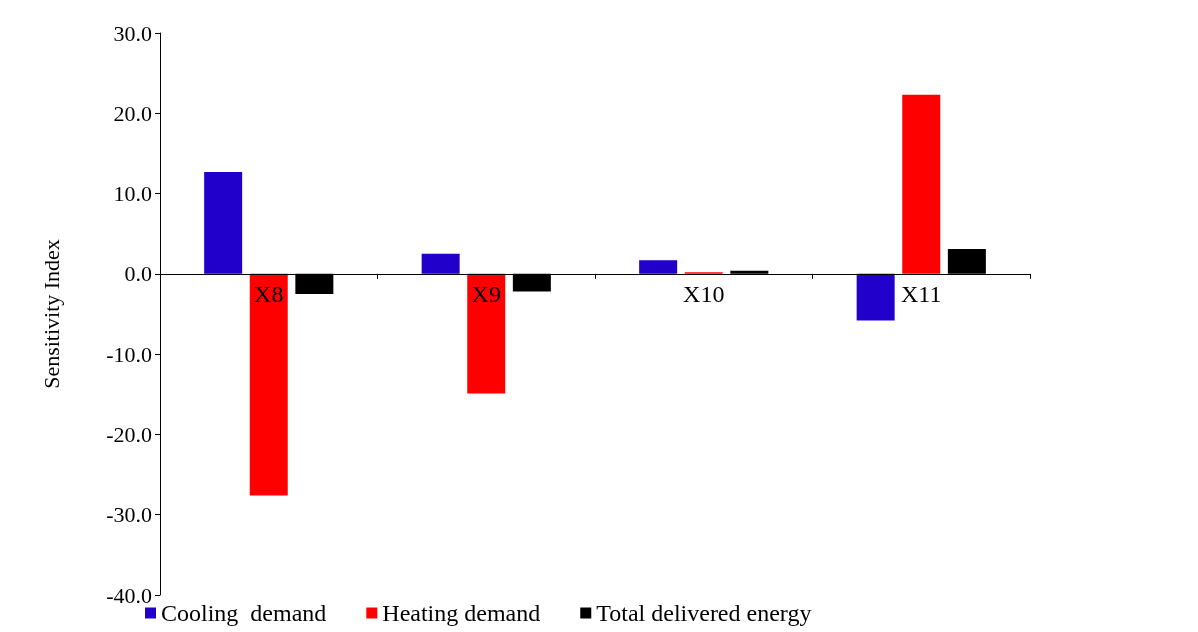 This screenshot has width=1198, height=632. Describe the element at coordinates (132, 113) in the screenshot. I see `y-tick-label: 20.0` at that location.